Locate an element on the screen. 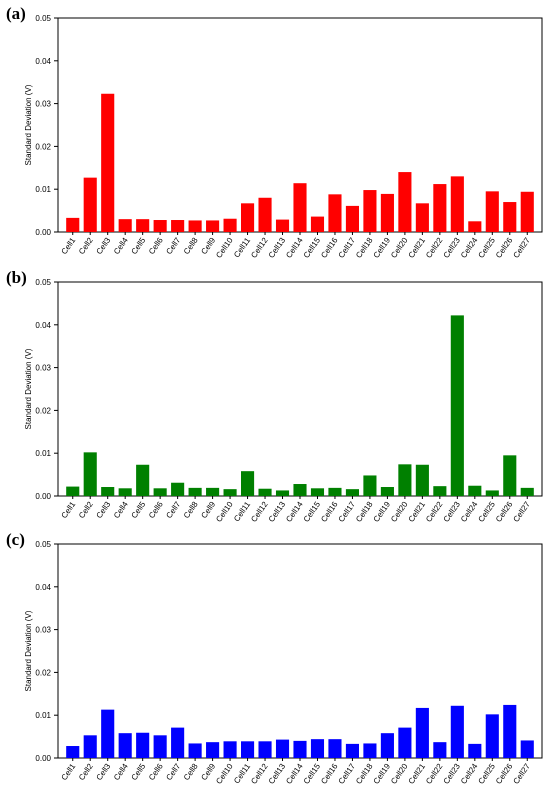  panel-label: (a) is located at coordinates (16, 13).